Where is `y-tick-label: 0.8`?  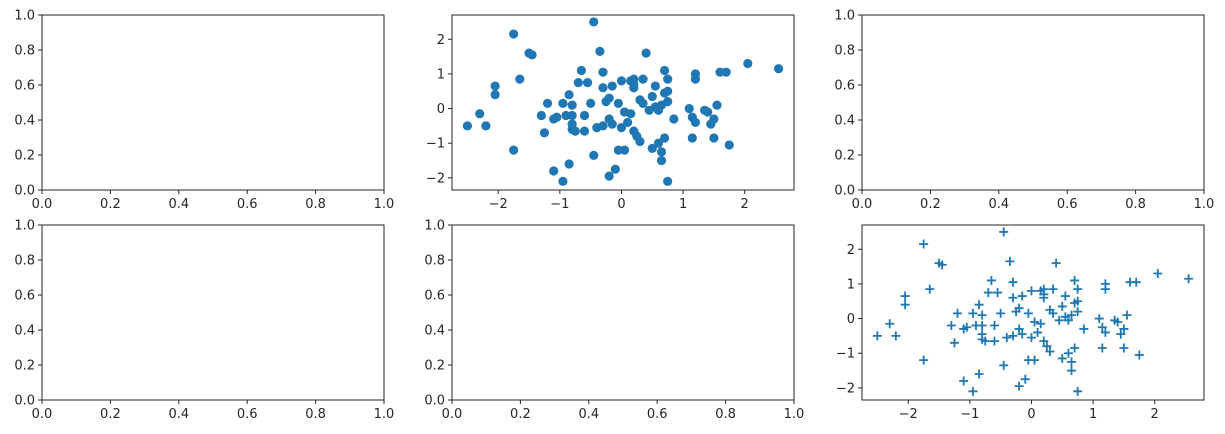 y-tick-label: 0.8 is located at coordinates (24, 261).